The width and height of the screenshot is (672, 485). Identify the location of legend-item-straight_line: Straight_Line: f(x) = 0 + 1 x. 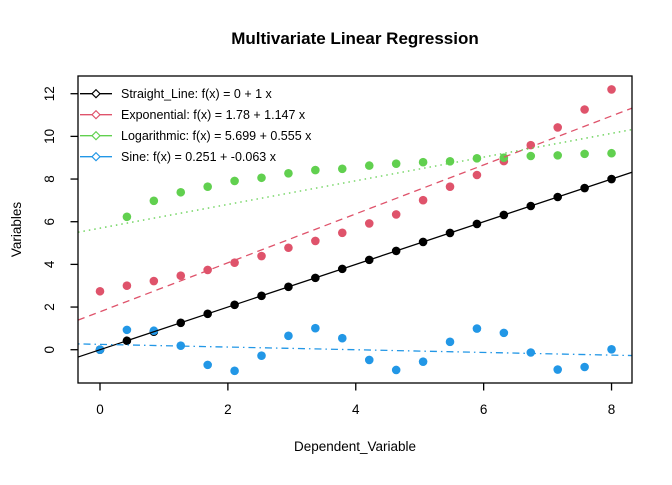
(176, 94).